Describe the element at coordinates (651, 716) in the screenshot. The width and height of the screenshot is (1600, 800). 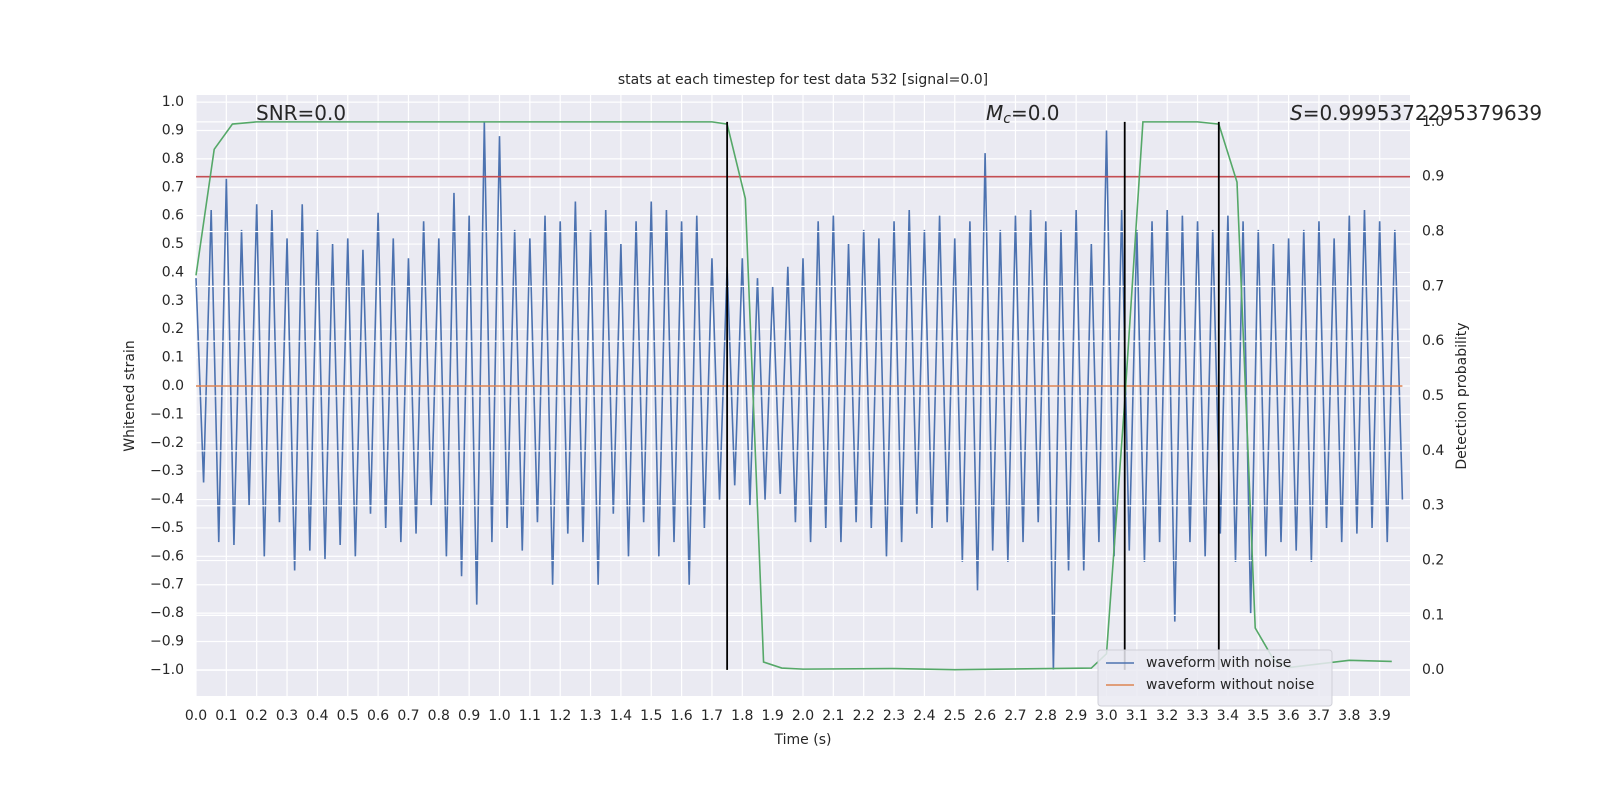
I see `x-tick-label: 1.5` at that location.